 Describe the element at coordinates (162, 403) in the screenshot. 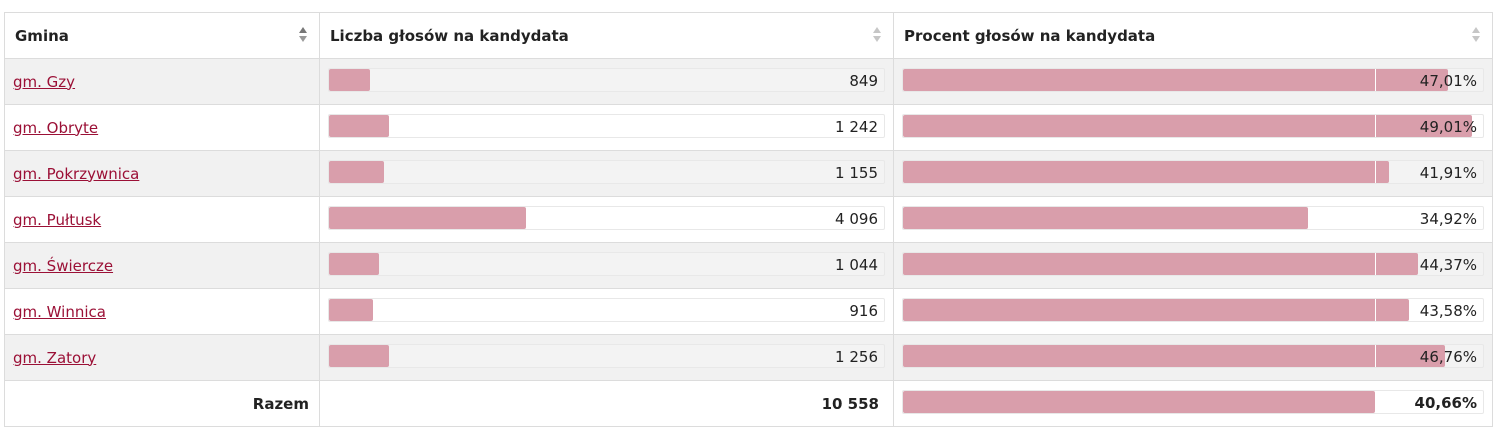

I see `total-label: Razem` at that location.